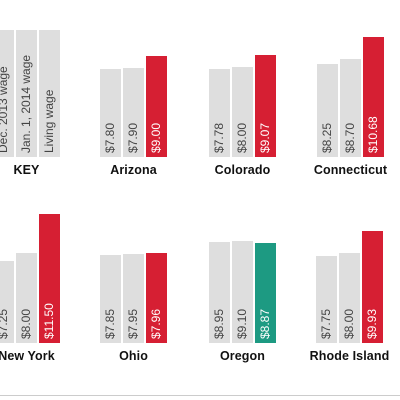  What do you see at coordinates (327, 137) in the screenshot?
I see `wage-bar-label: $8.25` at bounding box center [327, 137].